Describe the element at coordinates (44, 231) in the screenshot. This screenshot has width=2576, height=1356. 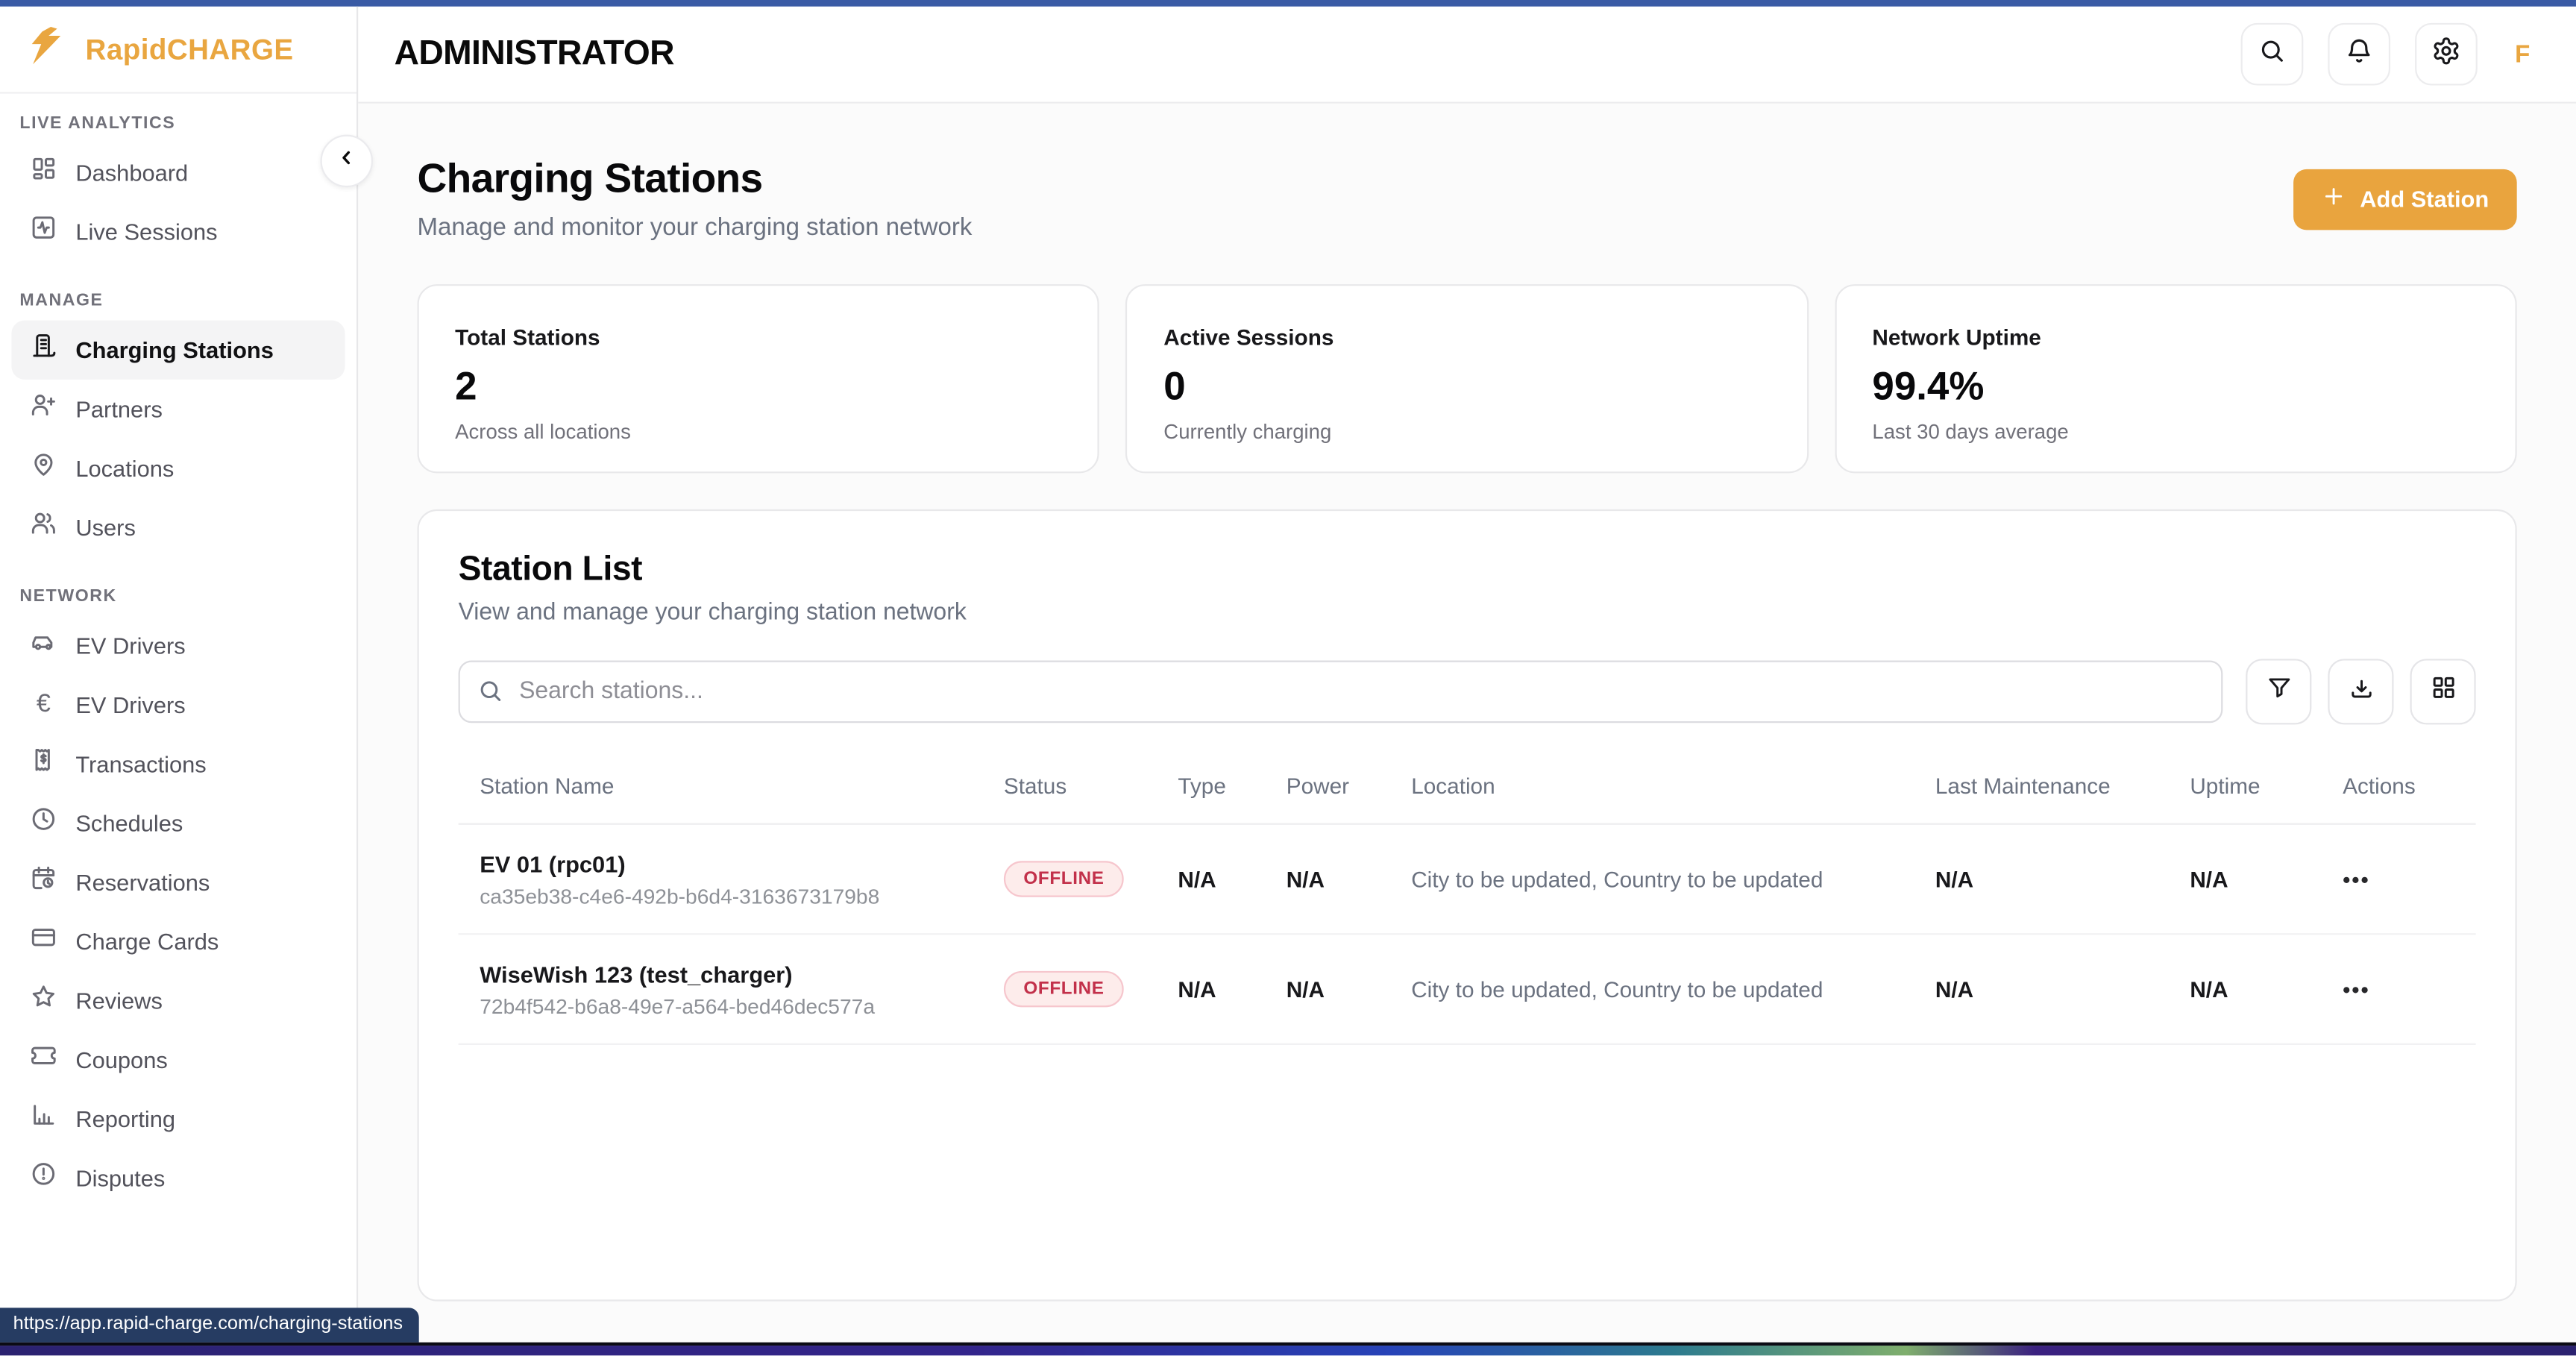
I see `activity-icon` at that location.